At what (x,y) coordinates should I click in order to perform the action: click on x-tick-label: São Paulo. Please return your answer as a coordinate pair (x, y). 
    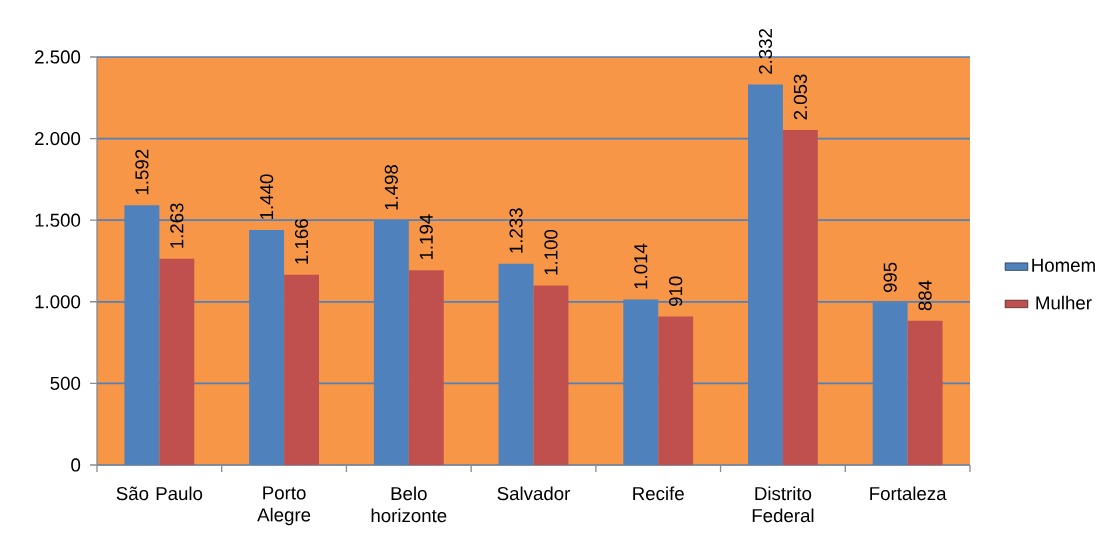
    Looking at the image, I should click on (159, 493).